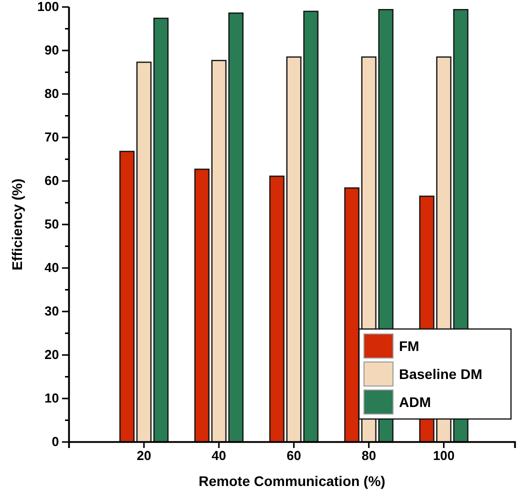 This screenshot has width=517, height=492. What do you see at coordinates (51, 398) in the screenshot?
I see `y-tick-label: 10` at bounding box center [51, 398].